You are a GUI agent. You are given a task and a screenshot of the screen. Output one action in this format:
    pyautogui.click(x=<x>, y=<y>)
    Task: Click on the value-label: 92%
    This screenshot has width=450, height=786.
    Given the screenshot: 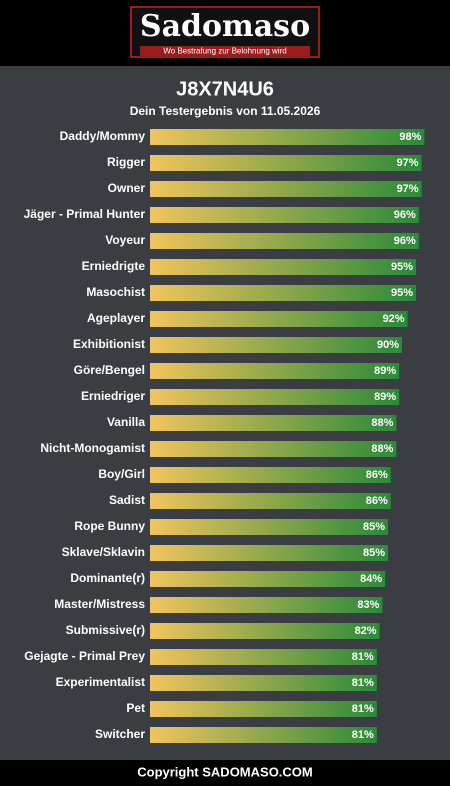 What is the action you would take?
    pyautogui.click(x=394, y=319)
    